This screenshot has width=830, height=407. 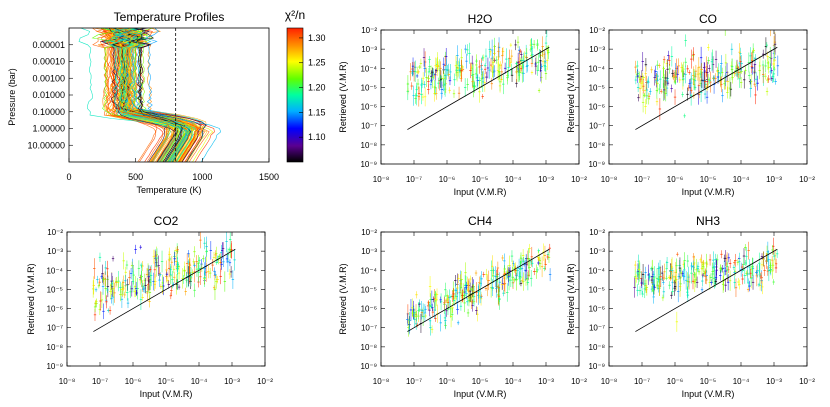 I want to click on colorbar-tick-label: 1.10, so click(x=317, y=137).